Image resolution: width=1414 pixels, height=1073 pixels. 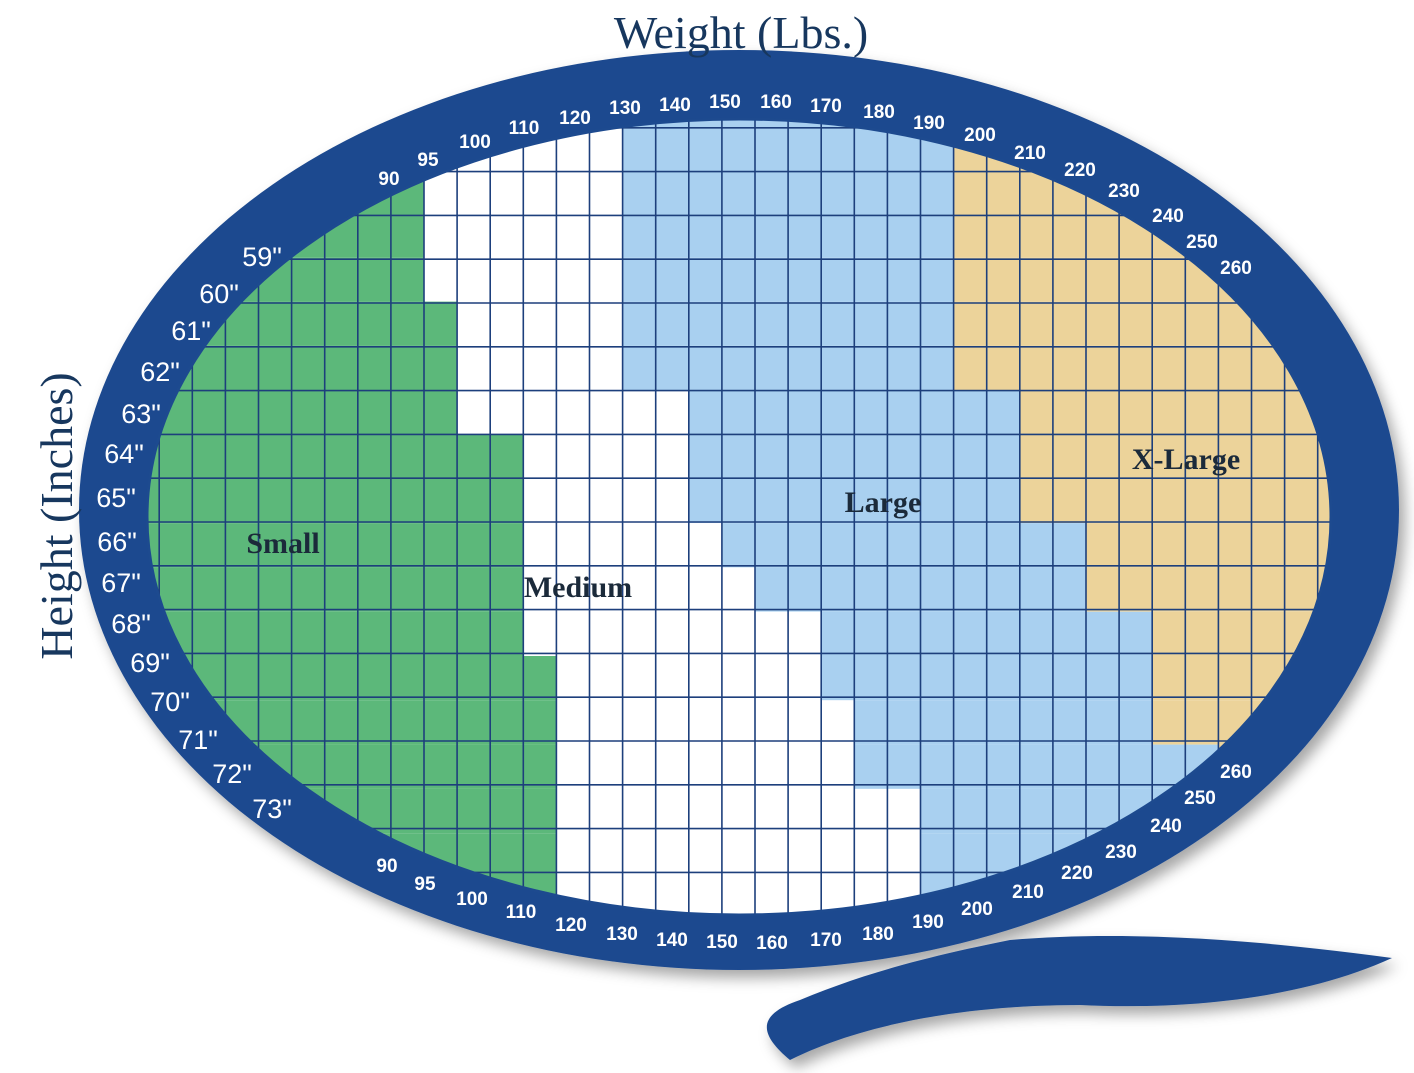 What do you see at coordinates (428, 160) in the screenshot?
I see `weight-tick-top: 95` at bounding box center [428, 160].